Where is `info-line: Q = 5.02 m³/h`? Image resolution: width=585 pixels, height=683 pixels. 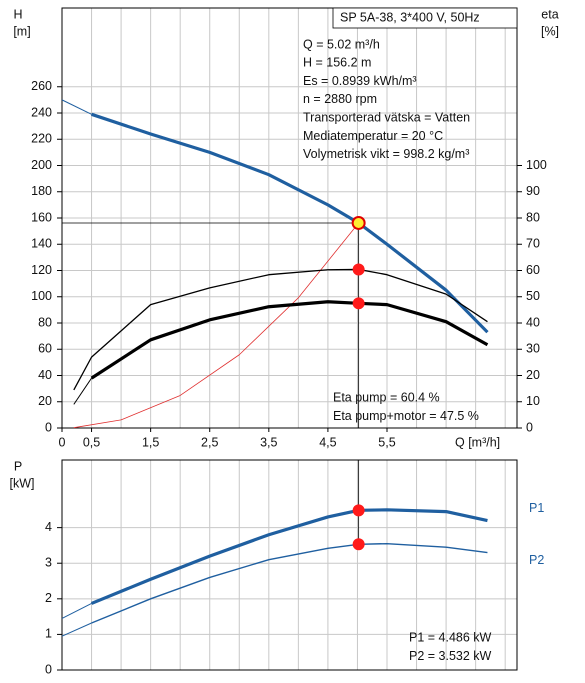 info-line: Q = 5.02 m³/h is located at coordinates (341, 44).